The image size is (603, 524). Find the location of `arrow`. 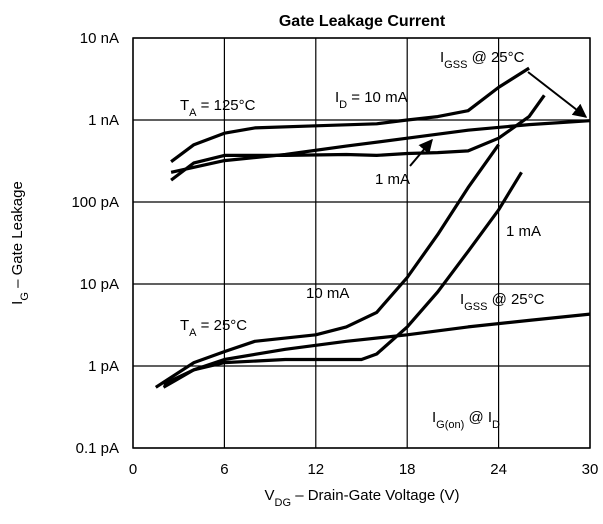

arrow is located at coordinates (557, 94).